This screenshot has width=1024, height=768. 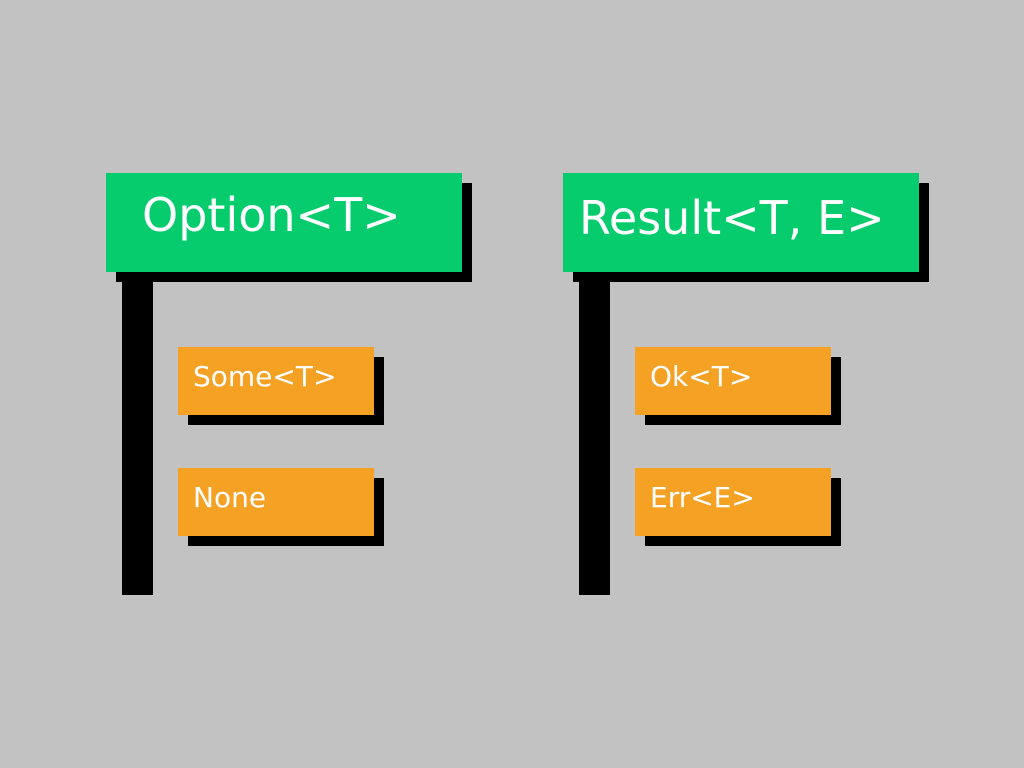 What do you see at coordinates (741, 222) in the screenshot?
I see `result-header: Result<T, E>` at bounding box center [741, 222].